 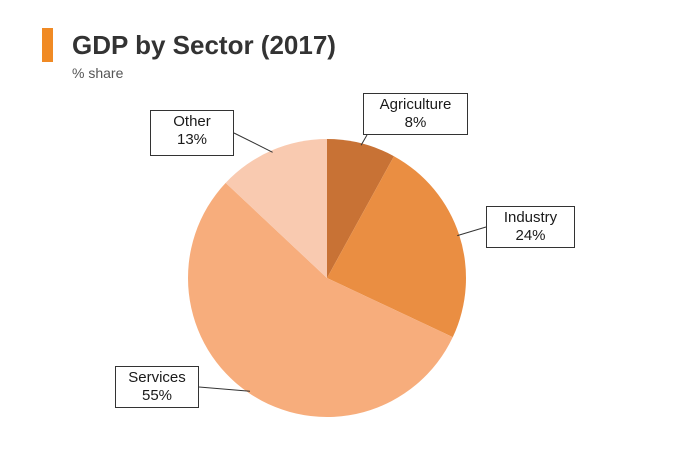 What do you see at coordinates (192, 139) in the screenshot?
I see `callout-value: 13%` at bounding box center [192, 139].